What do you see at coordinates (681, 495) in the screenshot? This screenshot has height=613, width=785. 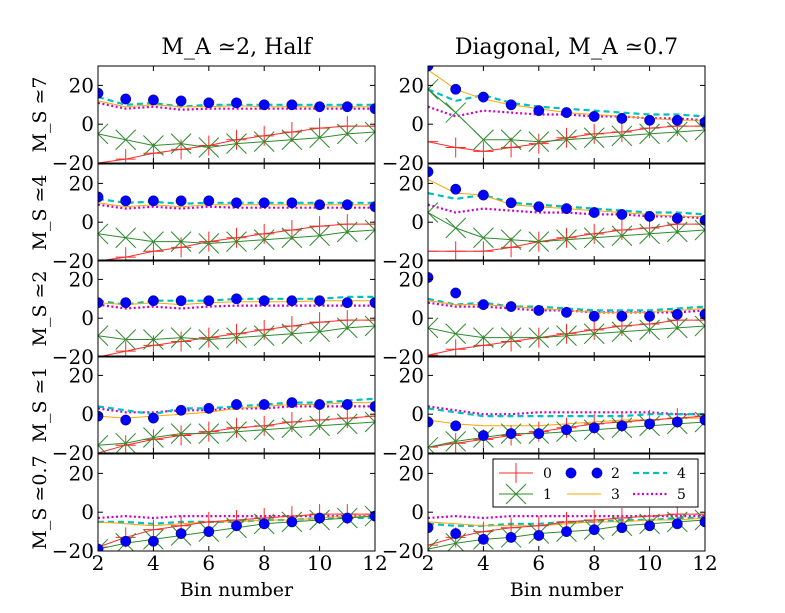 I see `legend-label: 5` at bounding box center [681, 495].